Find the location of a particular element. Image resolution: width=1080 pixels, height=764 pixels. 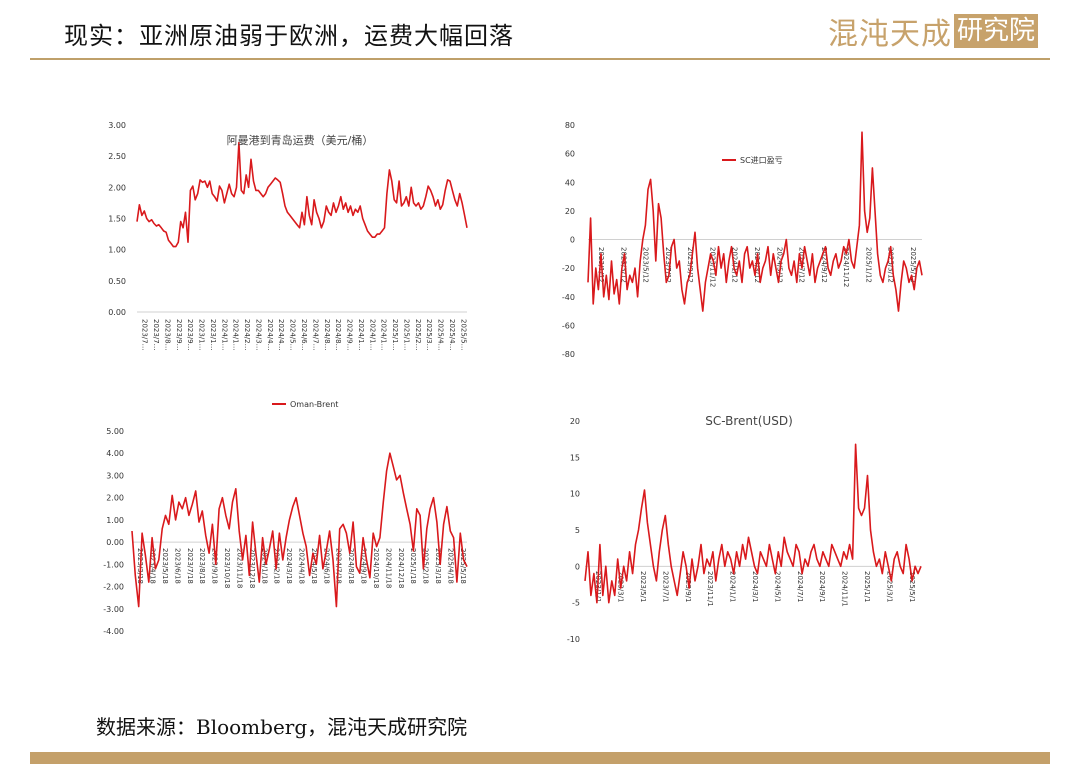

x-tick-label: 2025/2/18 is located at coordinates (426, 566).